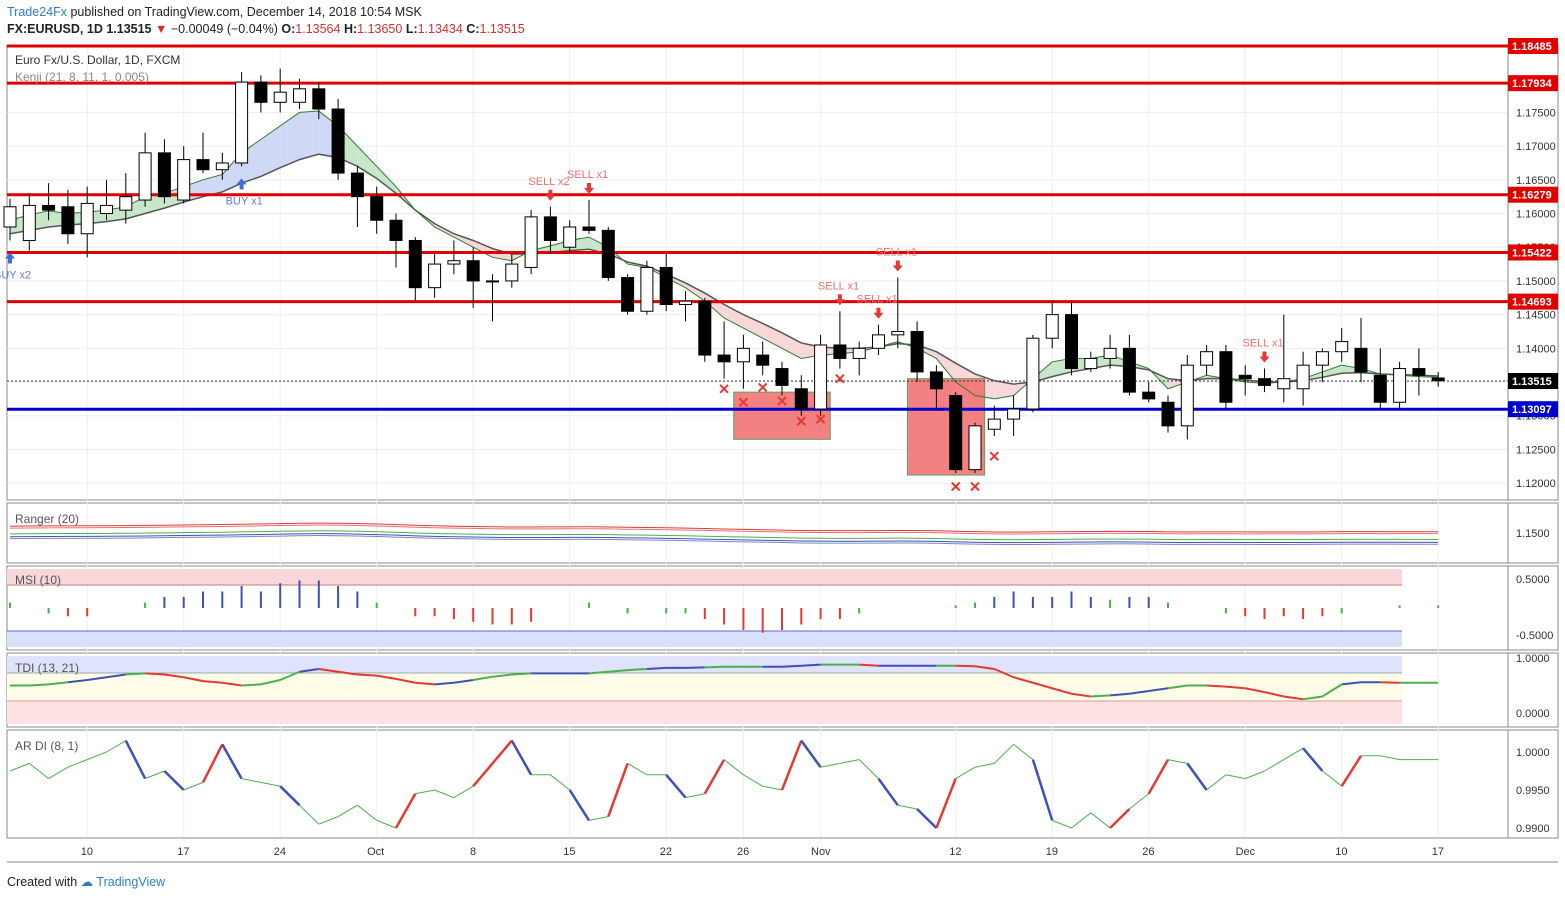 This screenshot has height=899, width=1565. What do you see at coordinates (87, 882) in the screenshot?
I see `tradingview-logo-icon: ☁` at bounding box center [87, 882].